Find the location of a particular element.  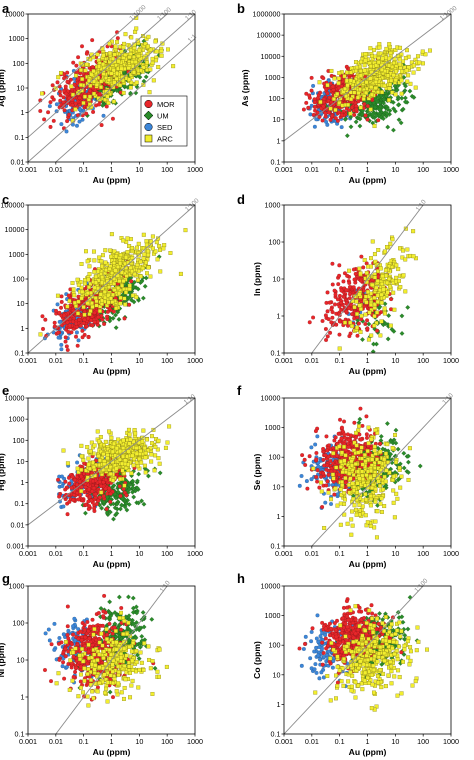

x-tick-label: 0.001 is located at coordinates (28, 169).